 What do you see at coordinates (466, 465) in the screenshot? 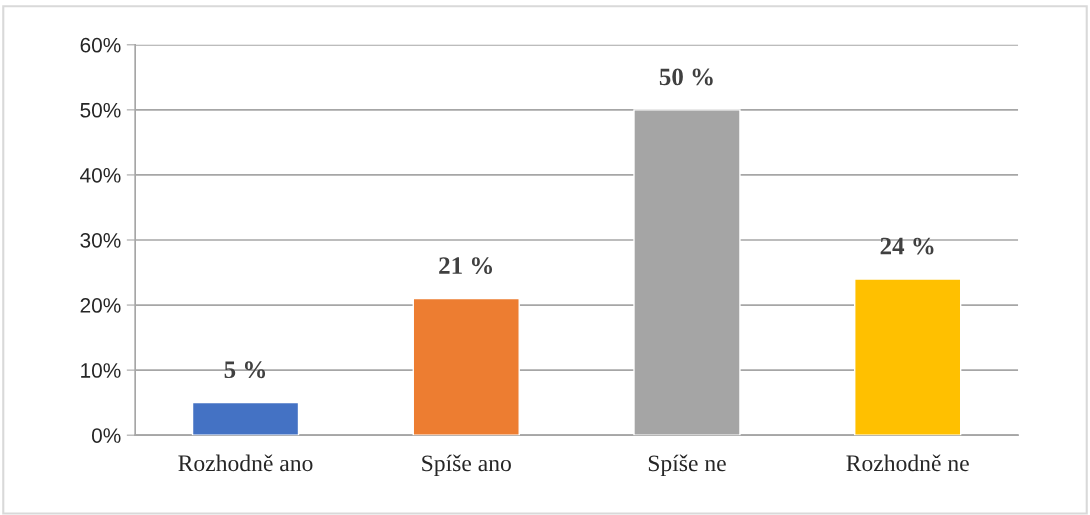
I see `x-tick-label: Spíše ano` at bounding box center [466, 465].